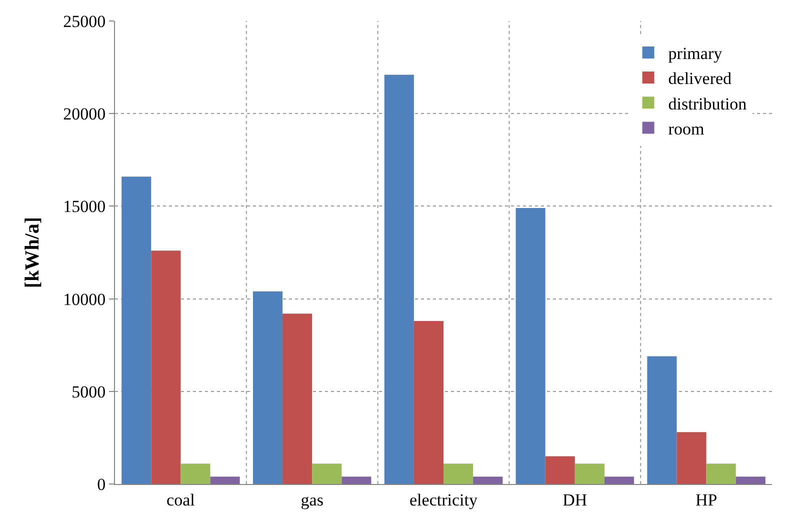 This screenshot has height=526, width=787. Describe the element at coordinates (33, 252) in the screenshot. I see `y-axis-title: [kWh/a]` at that location.